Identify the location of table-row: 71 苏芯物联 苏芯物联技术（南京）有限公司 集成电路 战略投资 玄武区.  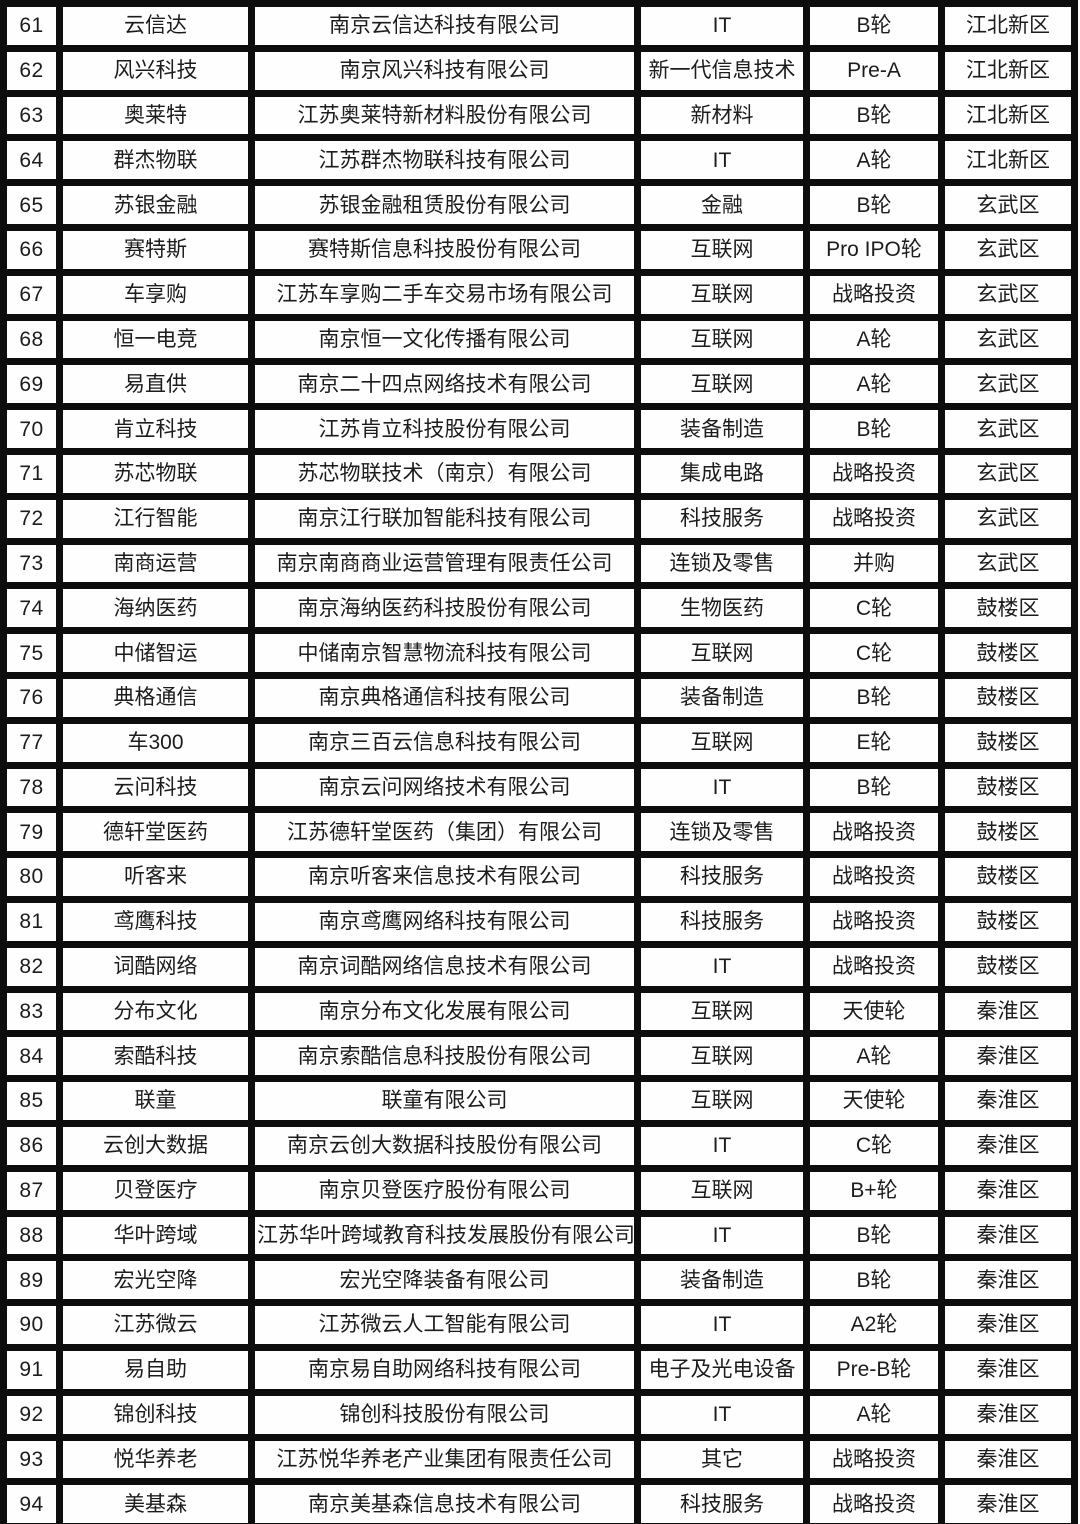
(539, 473).